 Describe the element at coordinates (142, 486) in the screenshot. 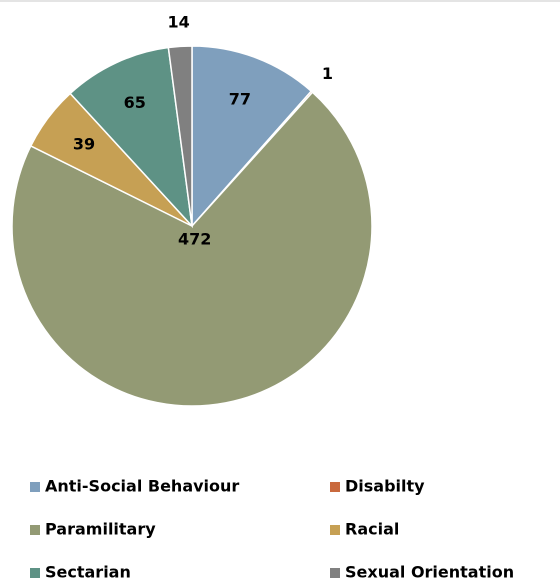

I see `legend-label: Anti-Social Behaviour` at that location.